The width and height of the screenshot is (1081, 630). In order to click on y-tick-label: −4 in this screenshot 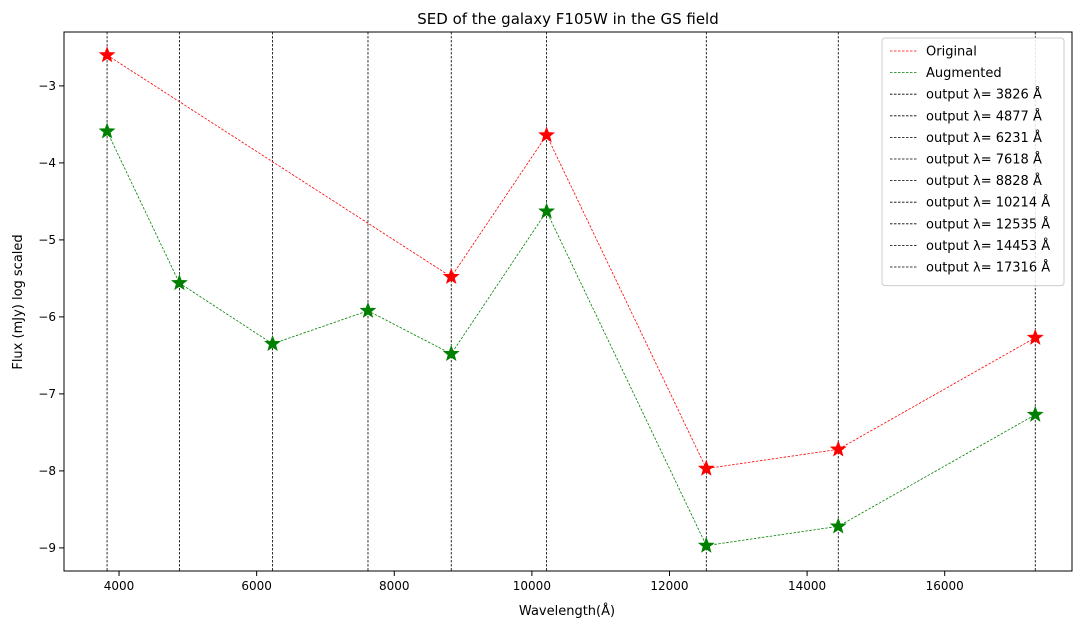, I will do `click(47, 163)`.